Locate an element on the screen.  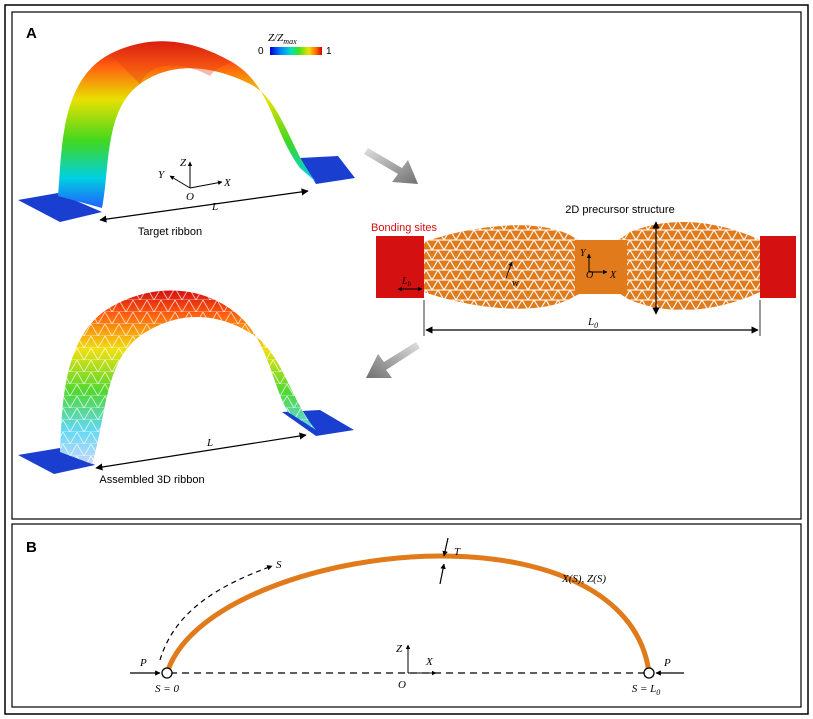
precursor-axis-x: X is located at coordinates (613, 275).